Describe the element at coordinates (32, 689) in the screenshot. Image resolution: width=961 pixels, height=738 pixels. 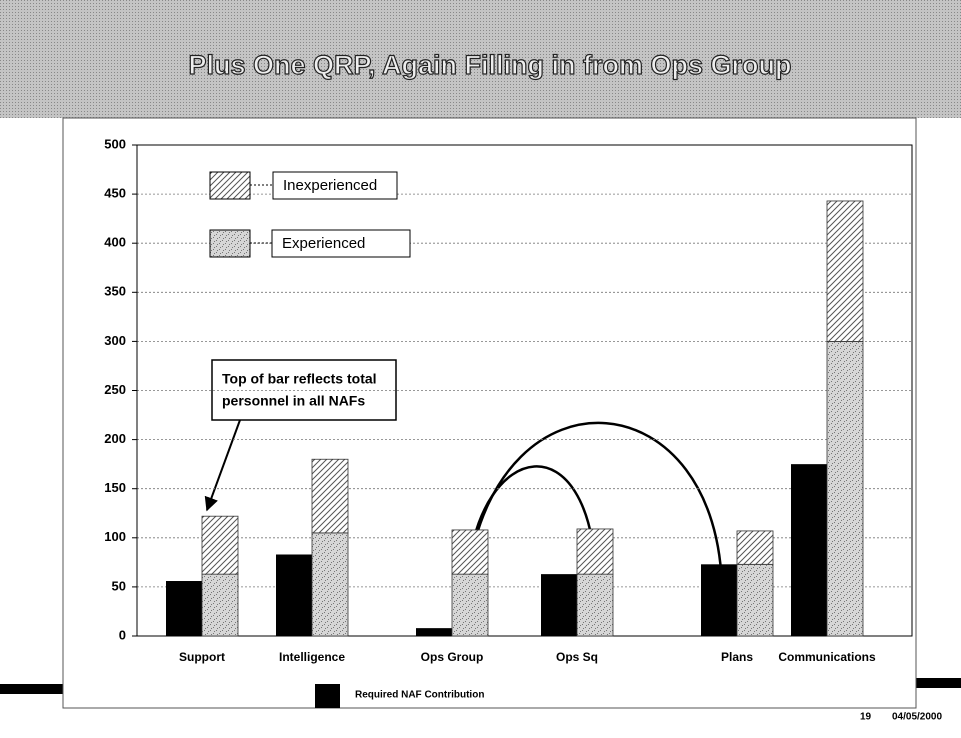
I see `band-left` at that location.